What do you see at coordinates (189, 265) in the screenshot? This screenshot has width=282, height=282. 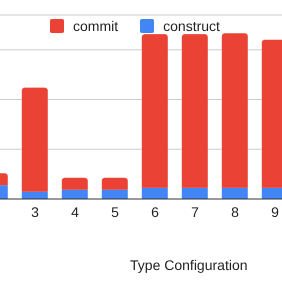 I see `x-axis-title: Type Configuration` at bounding box center [189, 265].